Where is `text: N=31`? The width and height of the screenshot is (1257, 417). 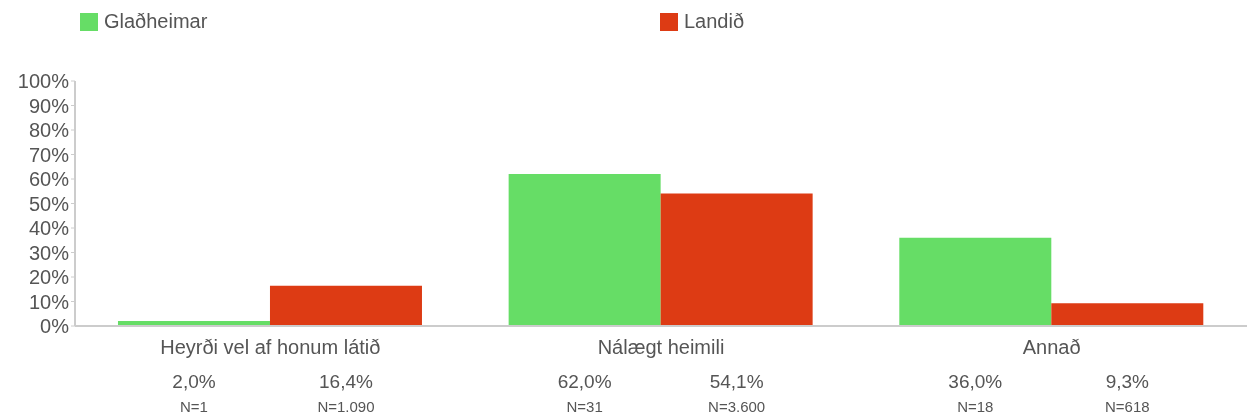
text: N=31 is located at coordinates (584, 406).